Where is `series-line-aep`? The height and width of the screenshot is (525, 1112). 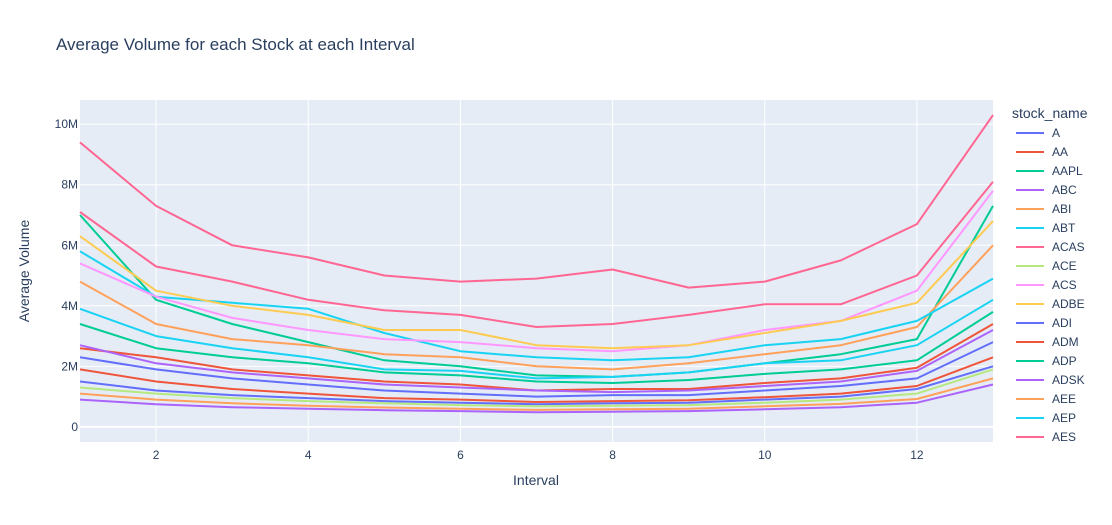 series-line-aep is located at coordinates (536, 339).